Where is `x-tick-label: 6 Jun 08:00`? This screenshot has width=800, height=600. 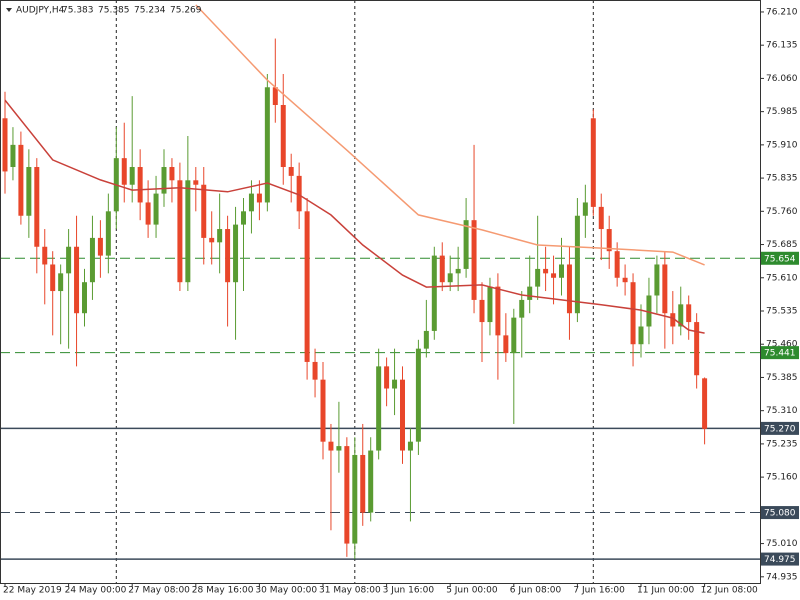
x-tick-label: 6 Jun 08:00 is located at coordinates (536, 591).